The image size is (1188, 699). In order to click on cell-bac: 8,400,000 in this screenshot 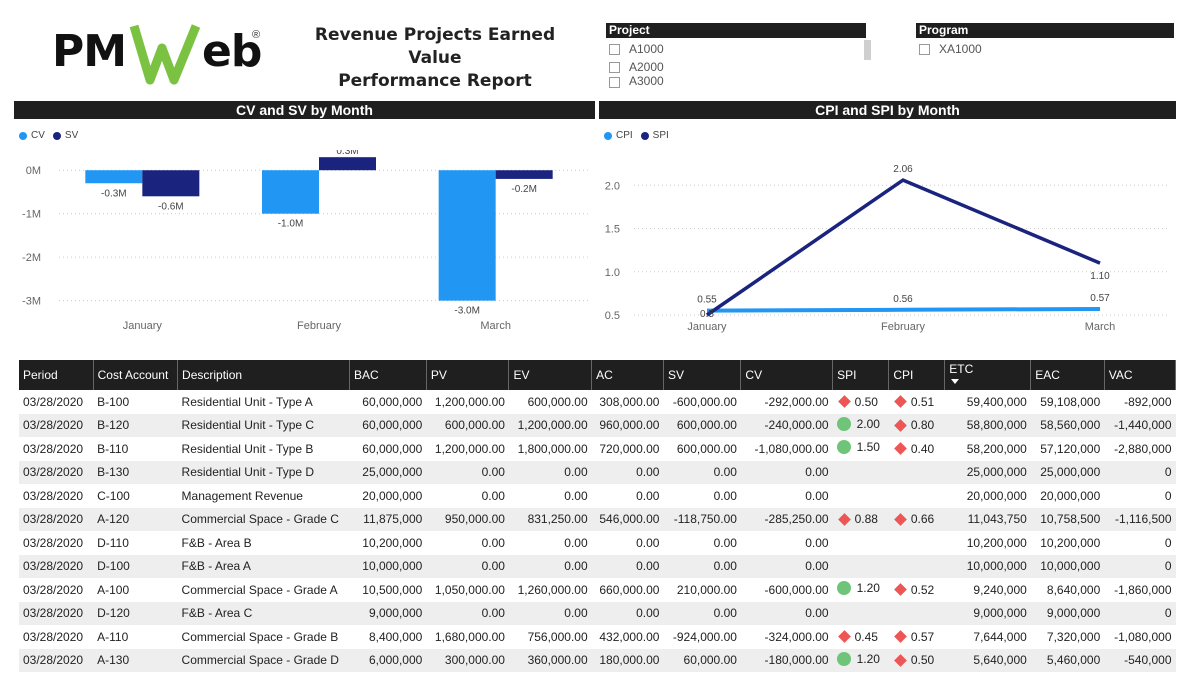, I will do `click(388, 637)`.